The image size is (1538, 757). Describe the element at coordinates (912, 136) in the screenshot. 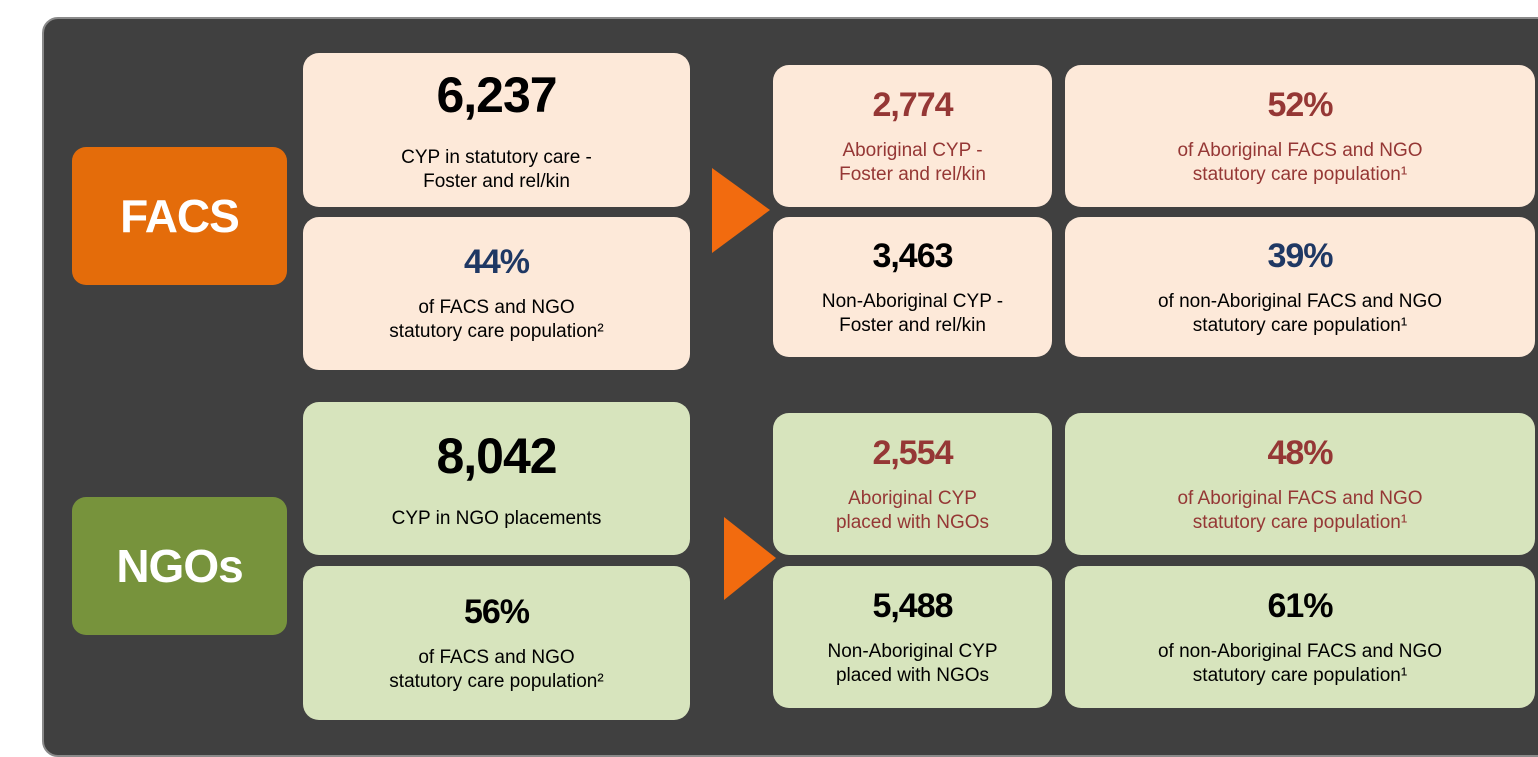

I see `stat-box: 2,774 Aboriginal CYP - Foster and rel/kin` at that location.